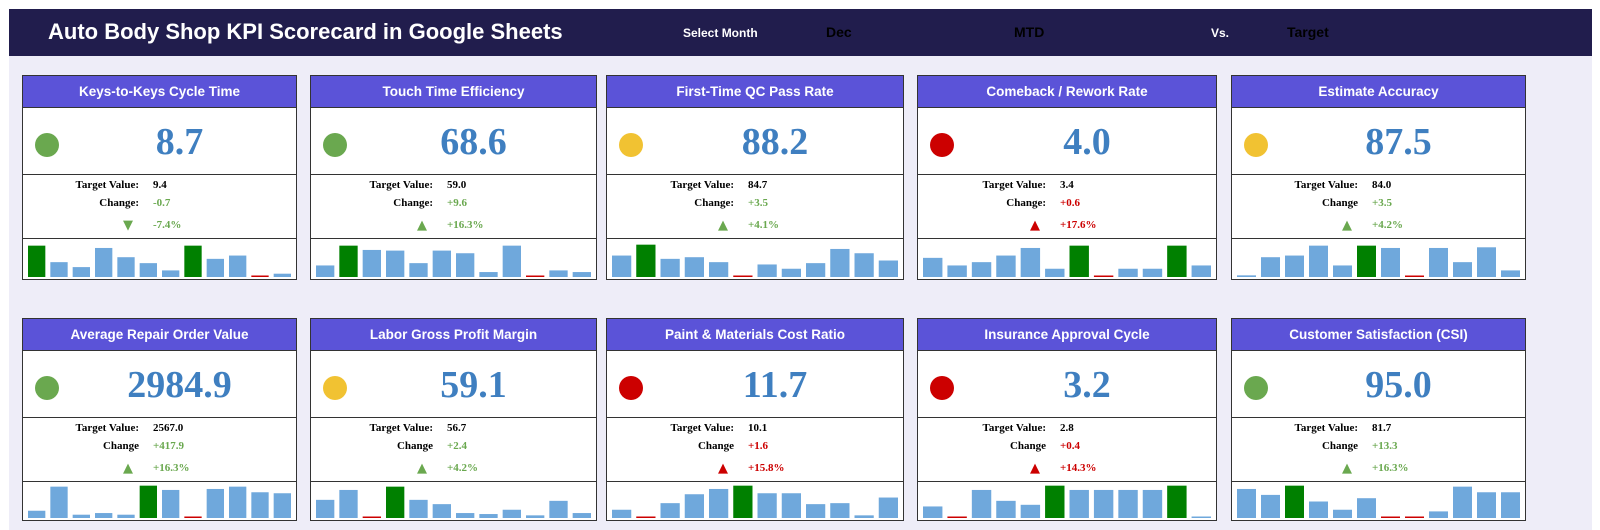  What do you see at coordinates (1220, 33) in the screenshot?
I see `vs-label: Vs.` at bounding box center [1220, 33].